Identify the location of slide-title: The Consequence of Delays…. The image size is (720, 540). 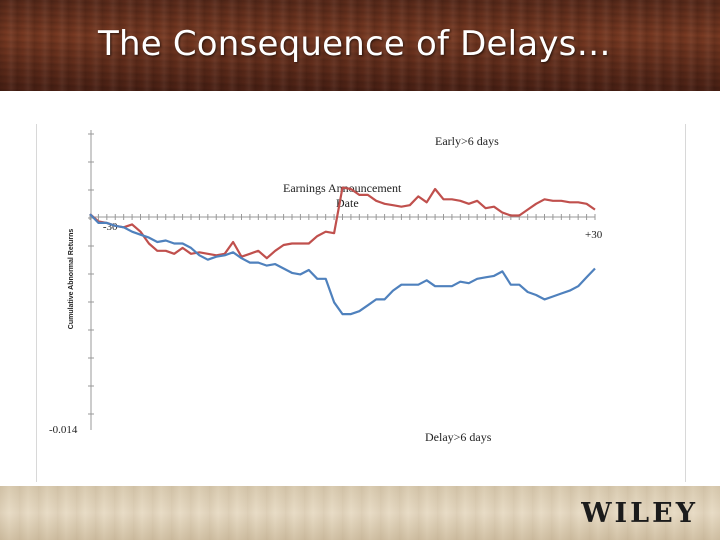
(354, 44).